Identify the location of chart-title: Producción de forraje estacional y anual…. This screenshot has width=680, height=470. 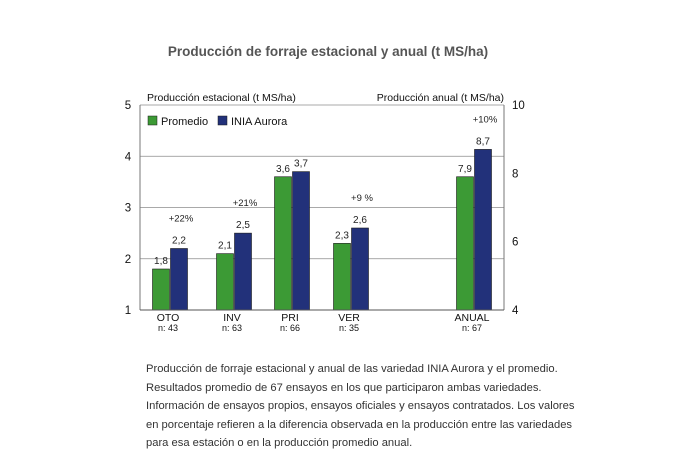
(328, 51).